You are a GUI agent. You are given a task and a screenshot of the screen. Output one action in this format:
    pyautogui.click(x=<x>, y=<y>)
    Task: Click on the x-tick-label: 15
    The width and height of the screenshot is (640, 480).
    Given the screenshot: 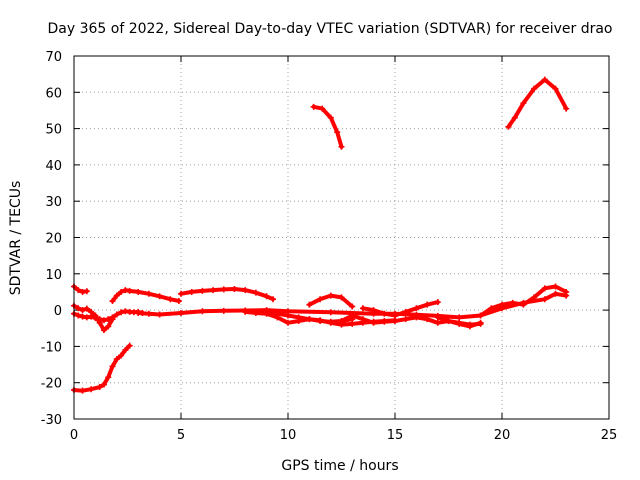 What is the action you would take?
    pyautogui.click(x=395, y=435)
    